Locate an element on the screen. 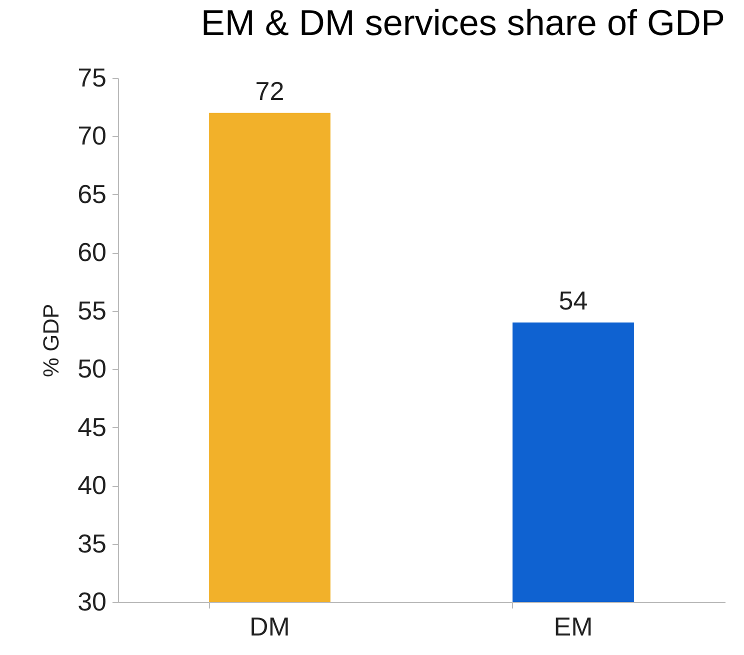  x-tick-label: EM is located at coordinates (573, 627).